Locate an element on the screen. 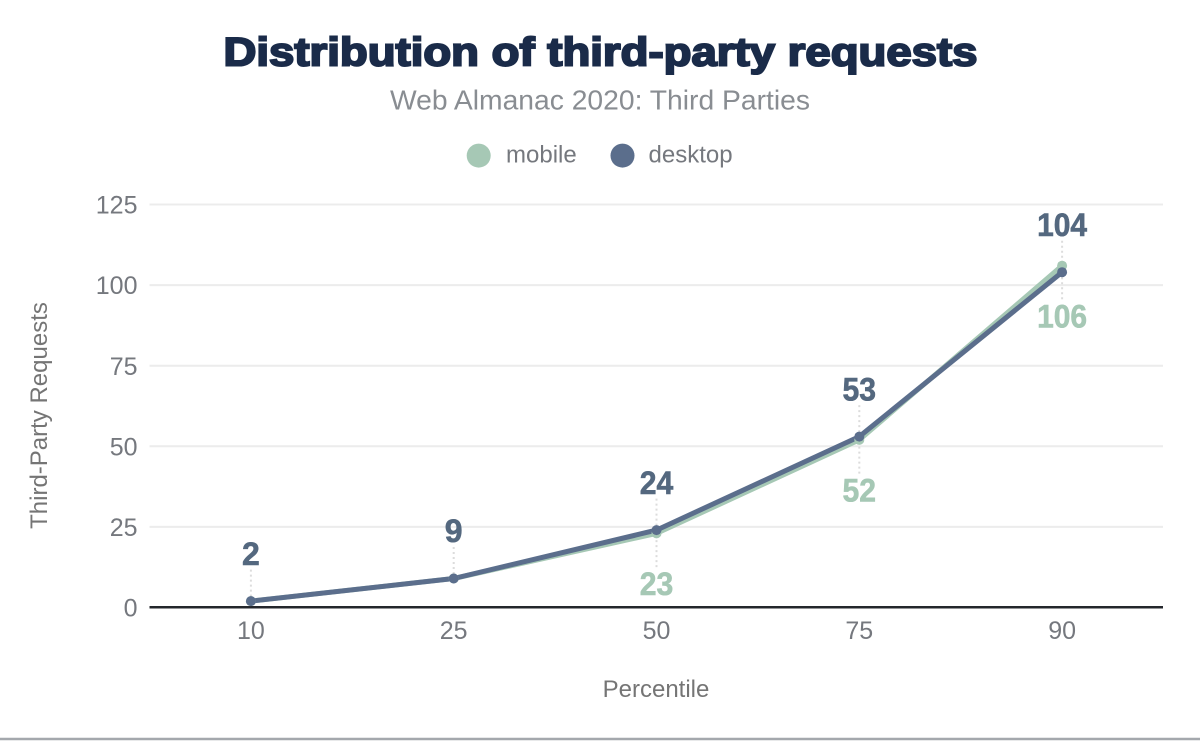 This screenshot has height=742, width=1200. svg-text: desktop is located at coordinates (691, 155).